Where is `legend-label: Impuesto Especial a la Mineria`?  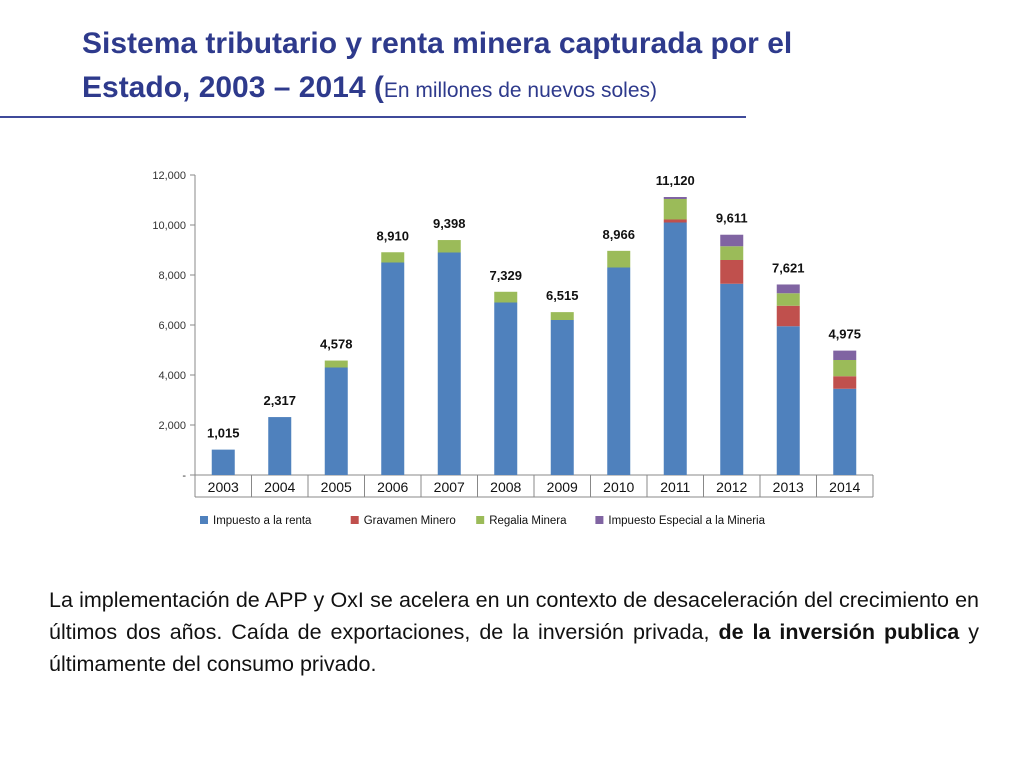 legend-label: Impuesto Especial a la Mineria is located at coordinates (686, 521).